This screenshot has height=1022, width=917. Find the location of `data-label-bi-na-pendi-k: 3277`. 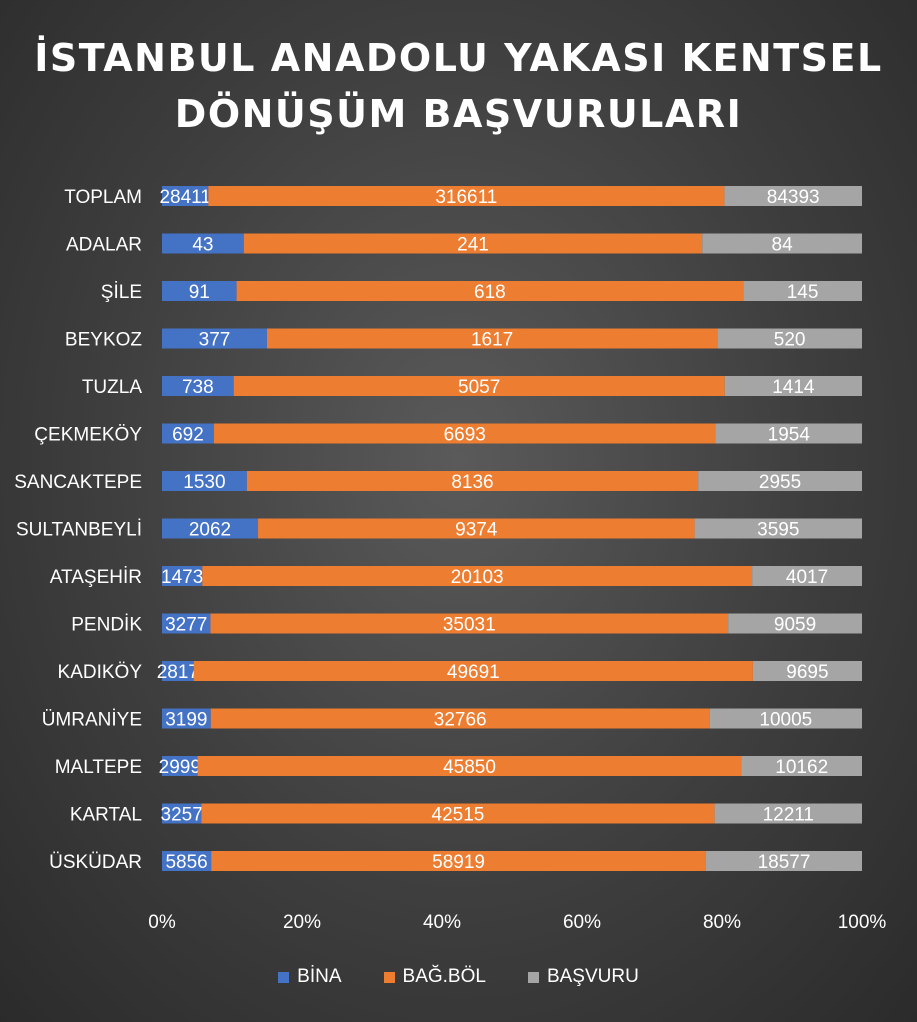

data-label-bi-na-pendi-k: 3277 is located at coordinates (186, 625).